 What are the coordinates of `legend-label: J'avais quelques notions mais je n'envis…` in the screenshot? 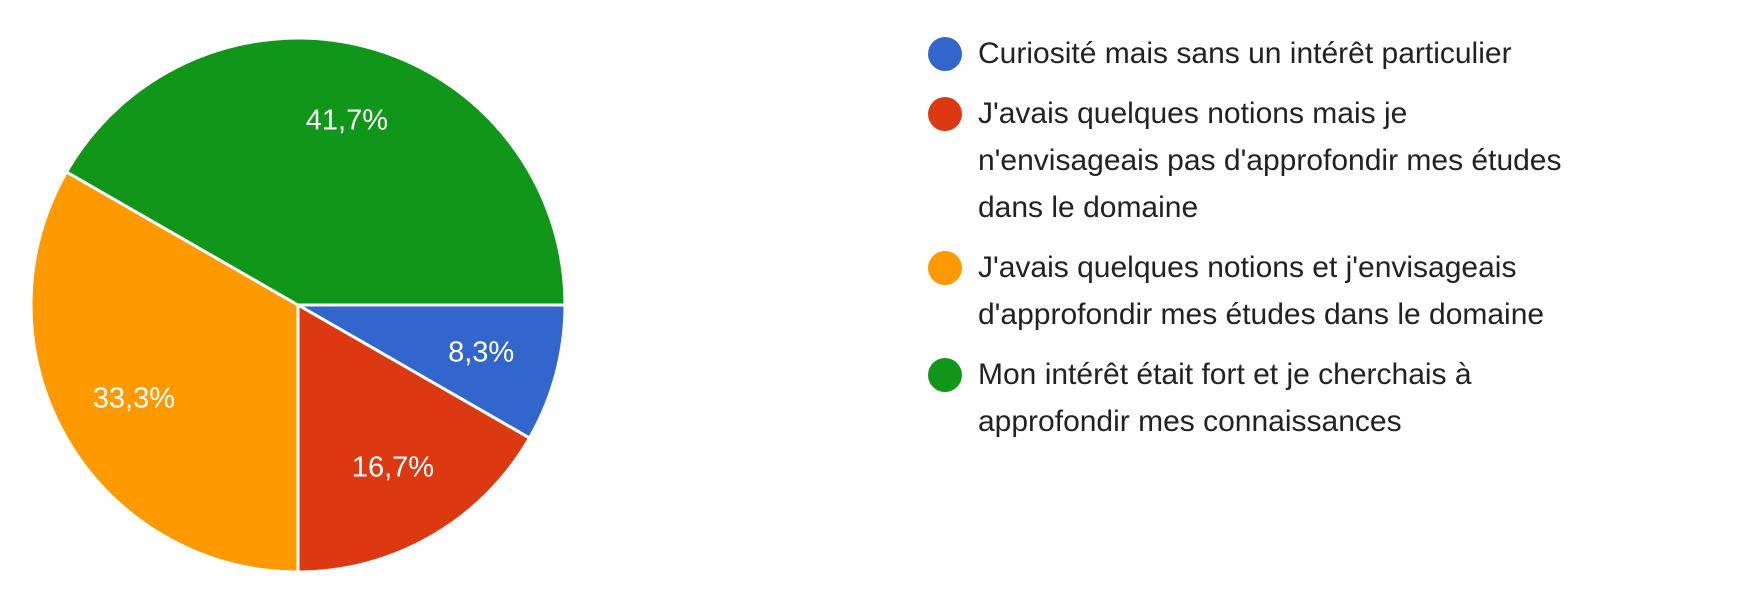 It's located at (1270, 160).